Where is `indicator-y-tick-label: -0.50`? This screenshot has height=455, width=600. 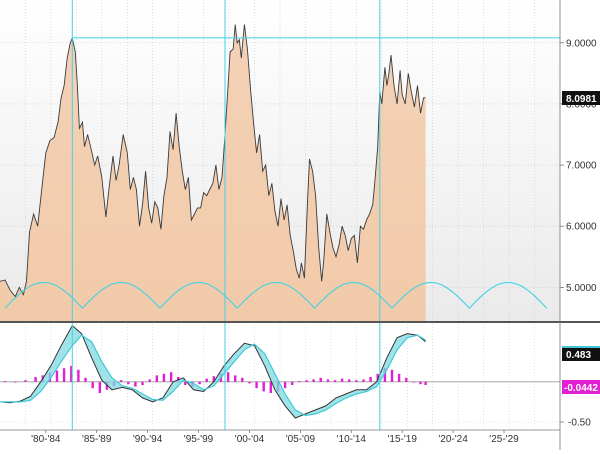
indicator-y-tick-label: -0.50 is located at coordinates (579, 423).